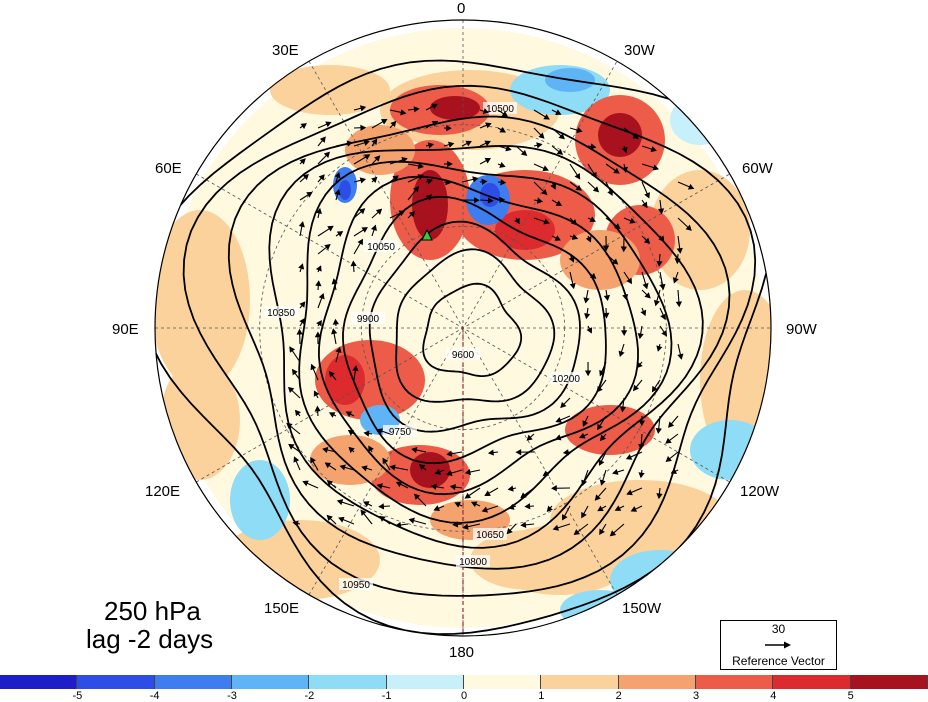 This screenshot has width=928, height=702. I want to click on lon-label-90w: 90W, so click(801, 329).